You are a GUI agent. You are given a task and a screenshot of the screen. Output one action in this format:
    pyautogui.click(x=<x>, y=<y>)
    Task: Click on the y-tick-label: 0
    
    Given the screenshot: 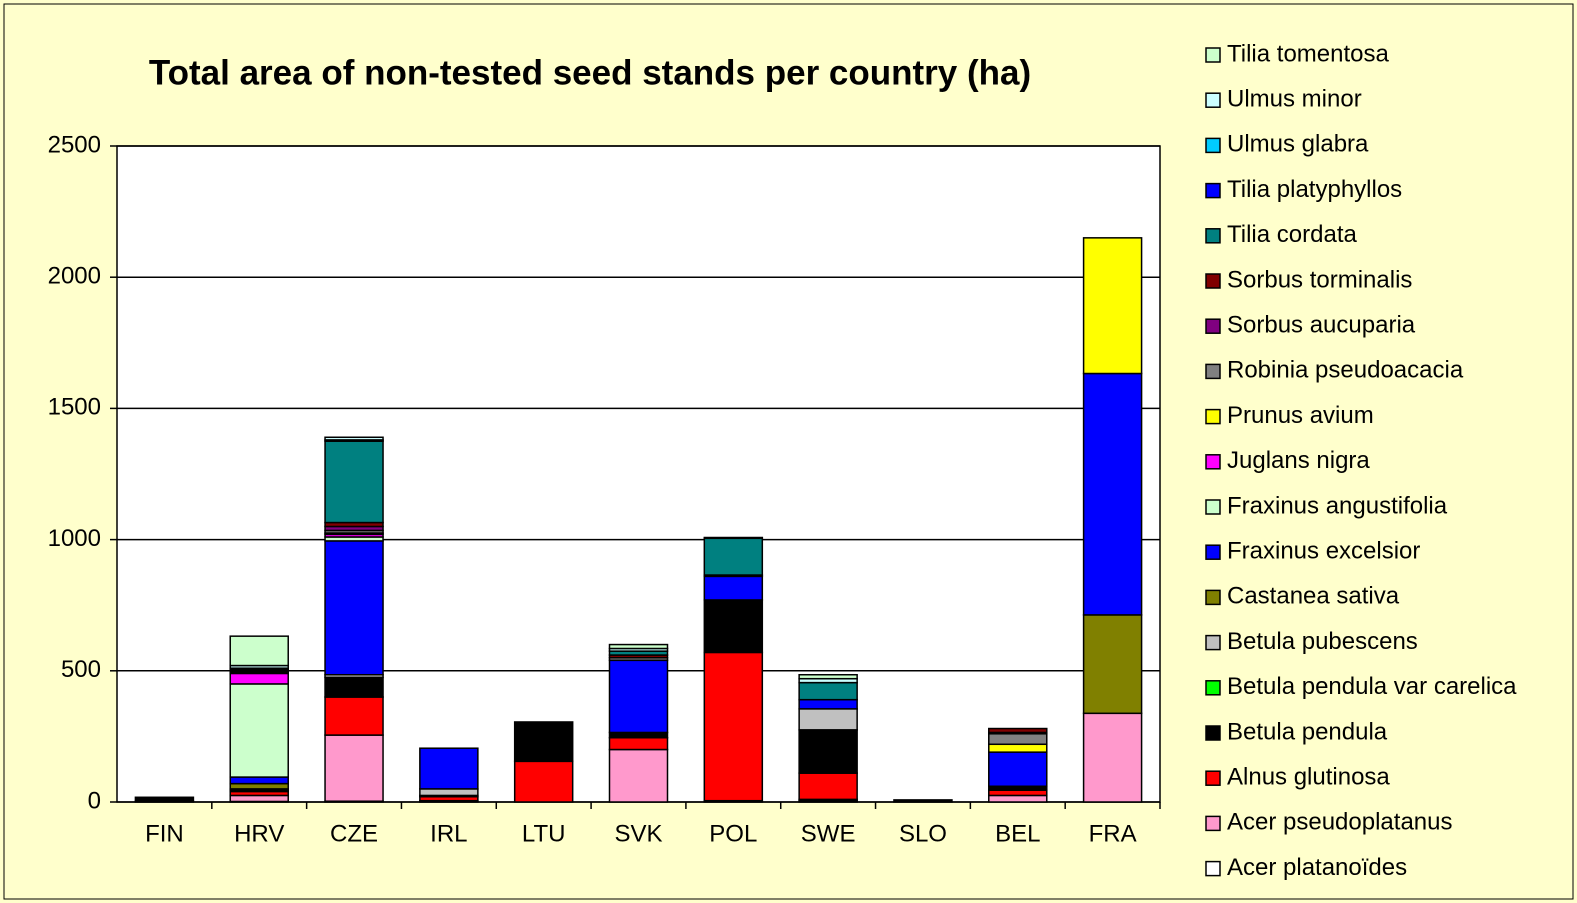 What is the action you would take?
    pyautogui.click(x=94, y=800)
    